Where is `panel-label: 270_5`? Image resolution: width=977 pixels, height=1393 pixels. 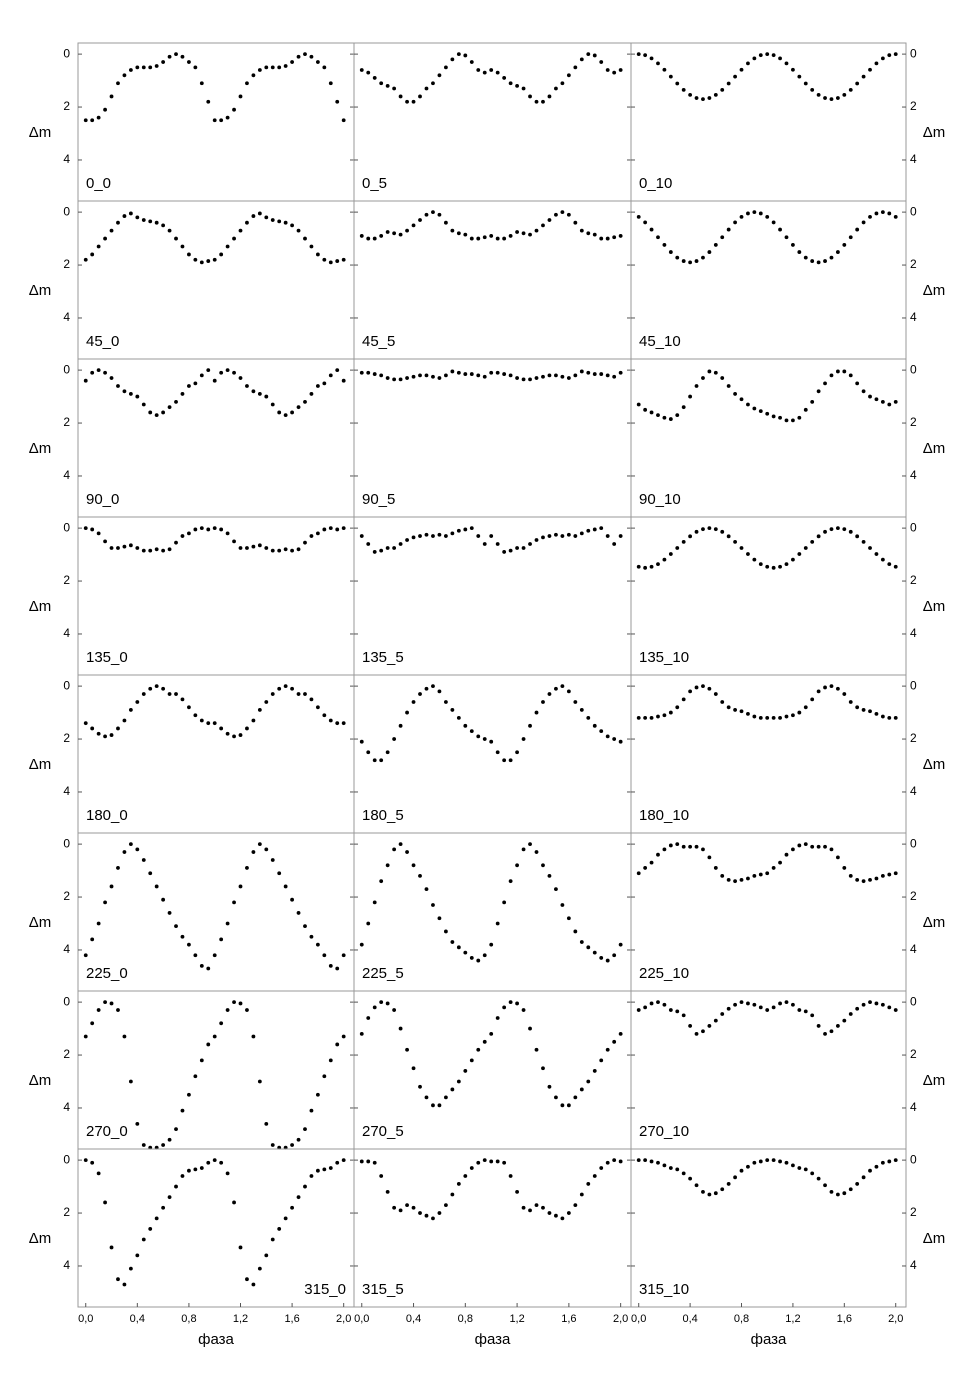
panel-label: 270_5 is located at coordinates (383, 1131).